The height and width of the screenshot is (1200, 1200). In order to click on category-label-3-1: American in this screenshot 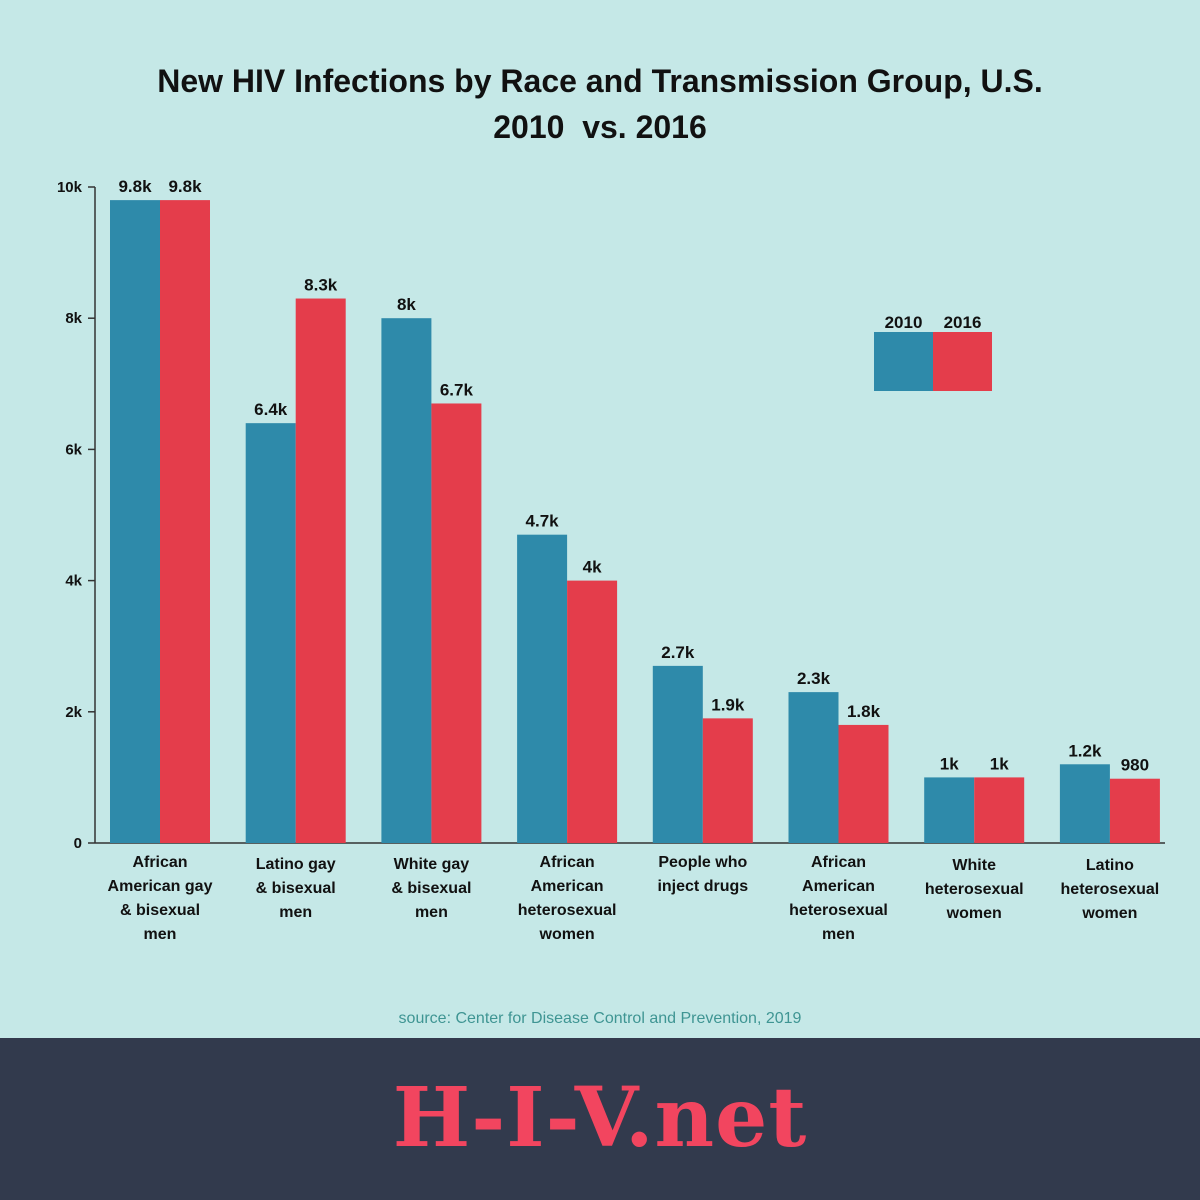, I will do `click(567, 886)`.